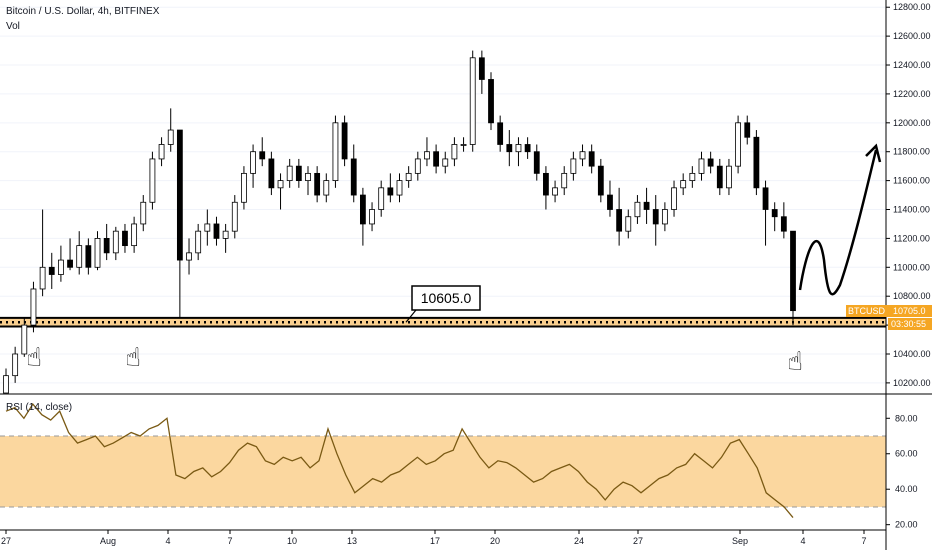 This screenshot has height=550, width=932. Describe the element at coordinates (414, 359) in the screenshot. I see `pointer-annotations: ☝ ☝ ☝` at that location.